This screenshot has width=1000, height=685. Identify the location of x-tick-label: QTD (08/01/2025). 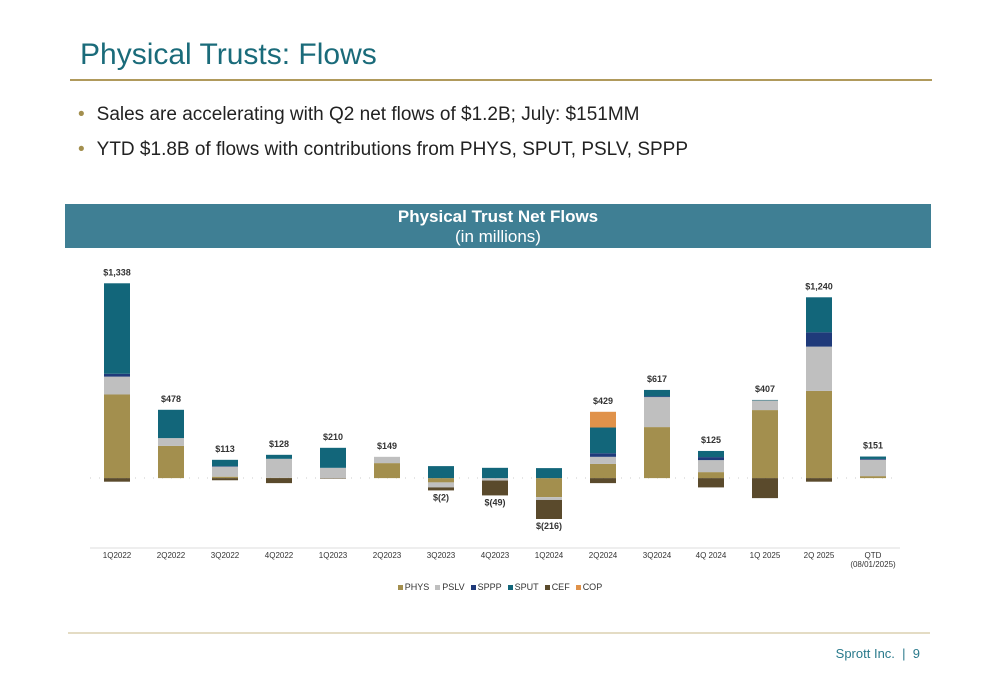
(873, 560).